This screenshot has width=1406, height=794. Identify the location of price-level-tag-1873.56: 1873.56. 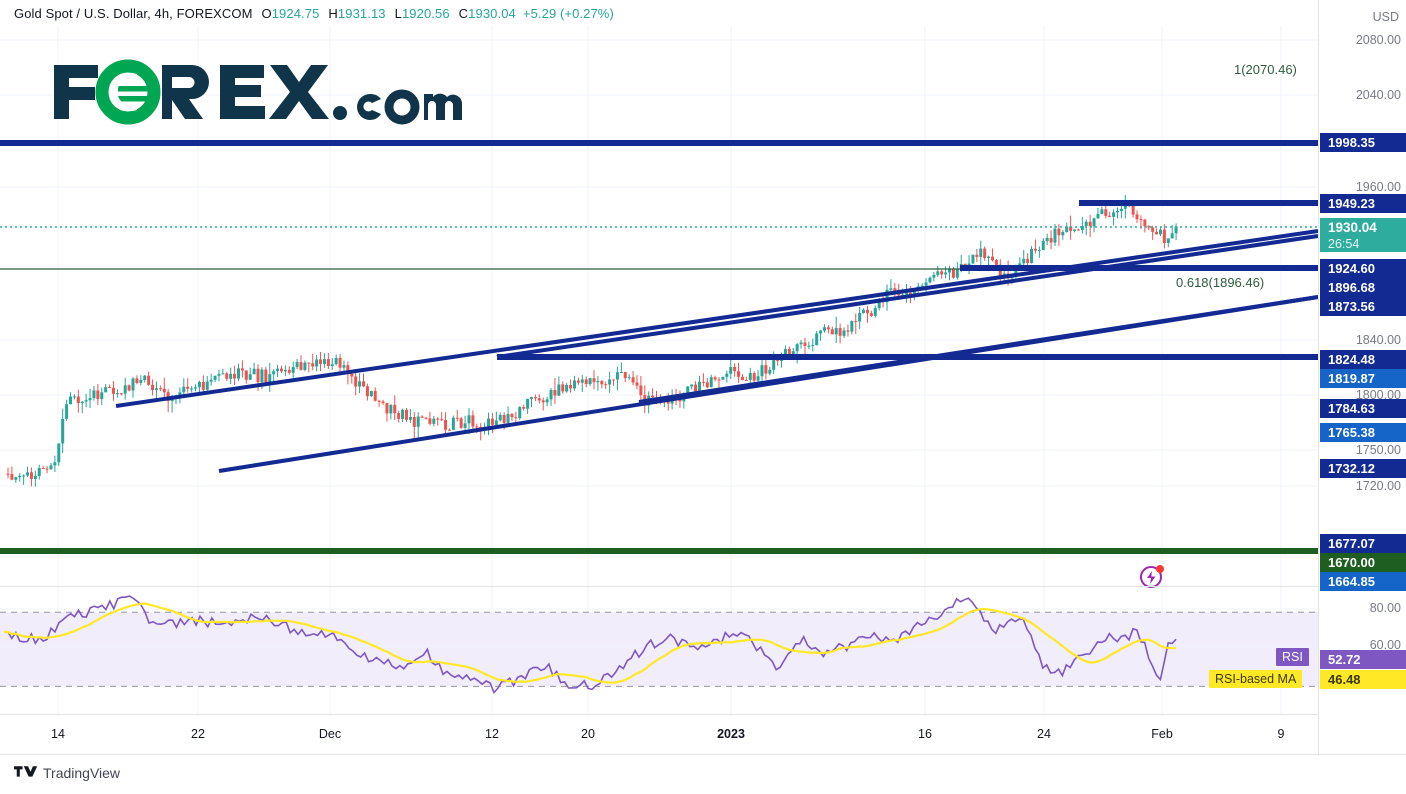
(1363, 306).